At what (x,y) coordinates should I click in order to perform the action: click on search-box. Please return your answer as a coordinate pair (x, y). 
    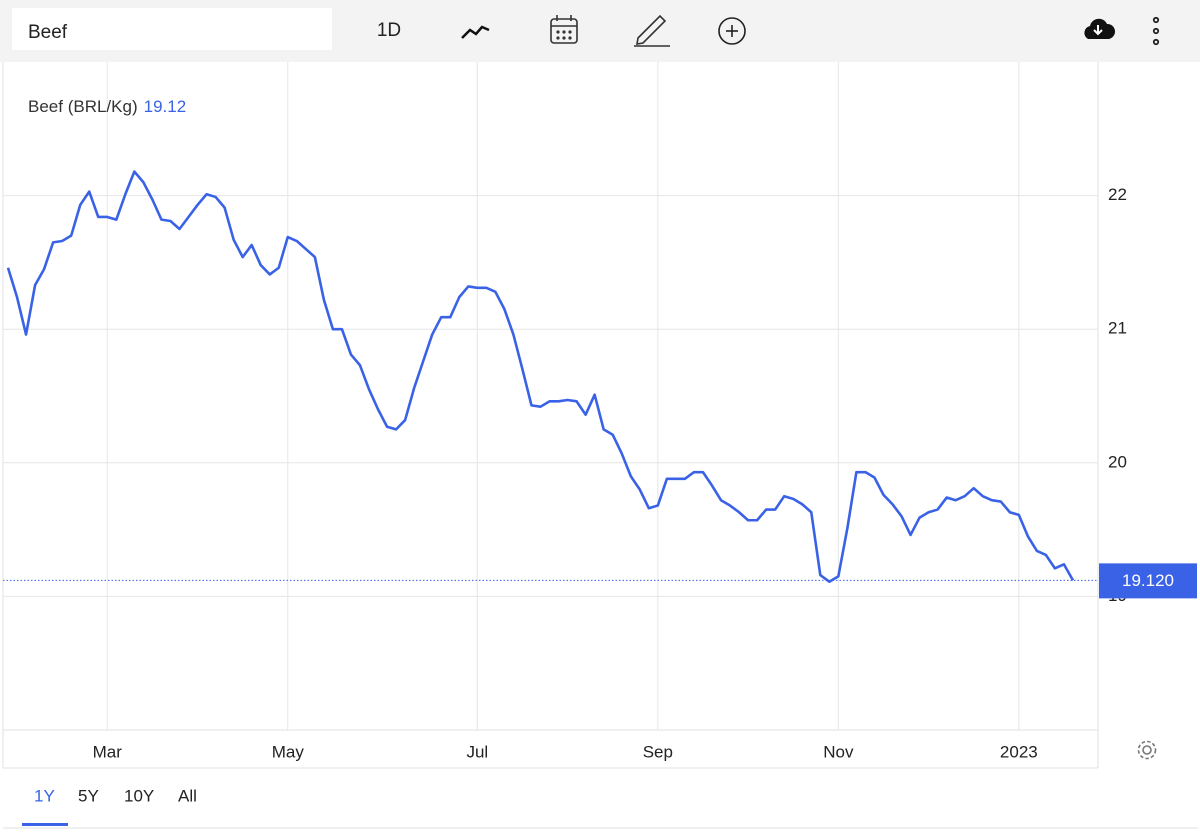
    Looking at the image, I should click on (172, 29).